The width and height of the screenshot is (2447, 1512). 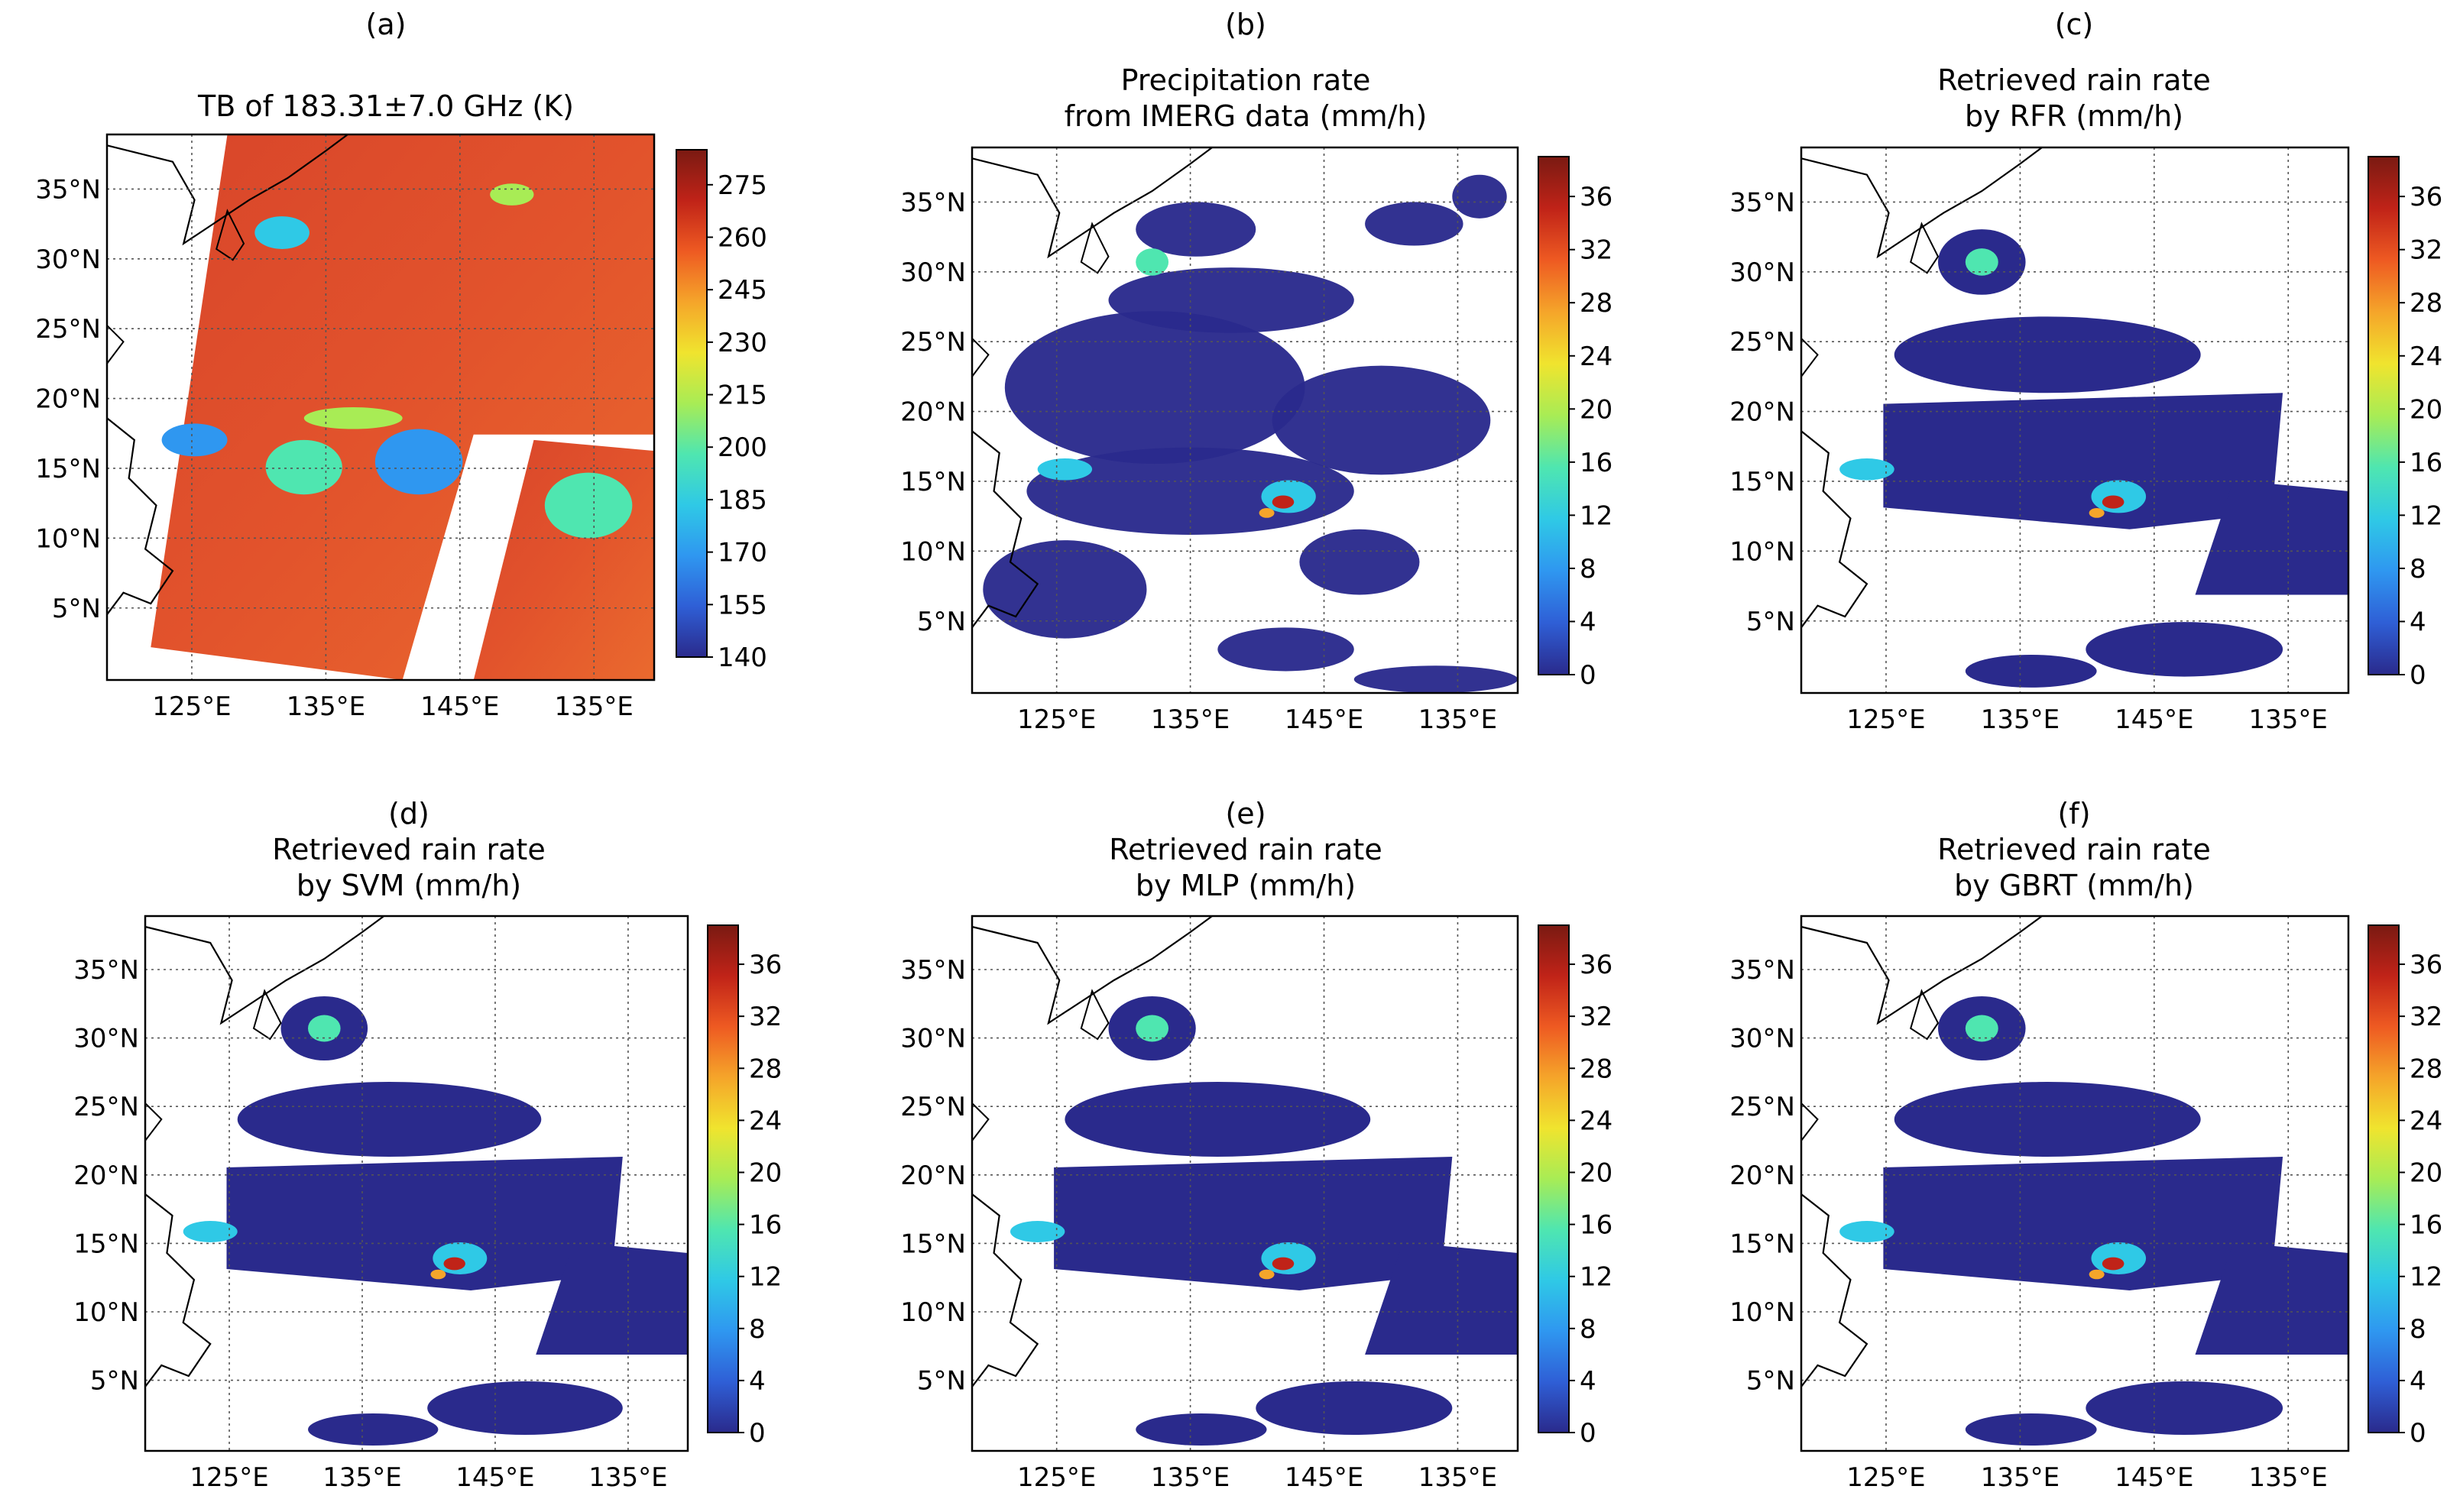 What do you see at coordinates (743, 605) in the screenshot?
I see `colorbar-tick-label: 155` at bounding box center [743, 605].